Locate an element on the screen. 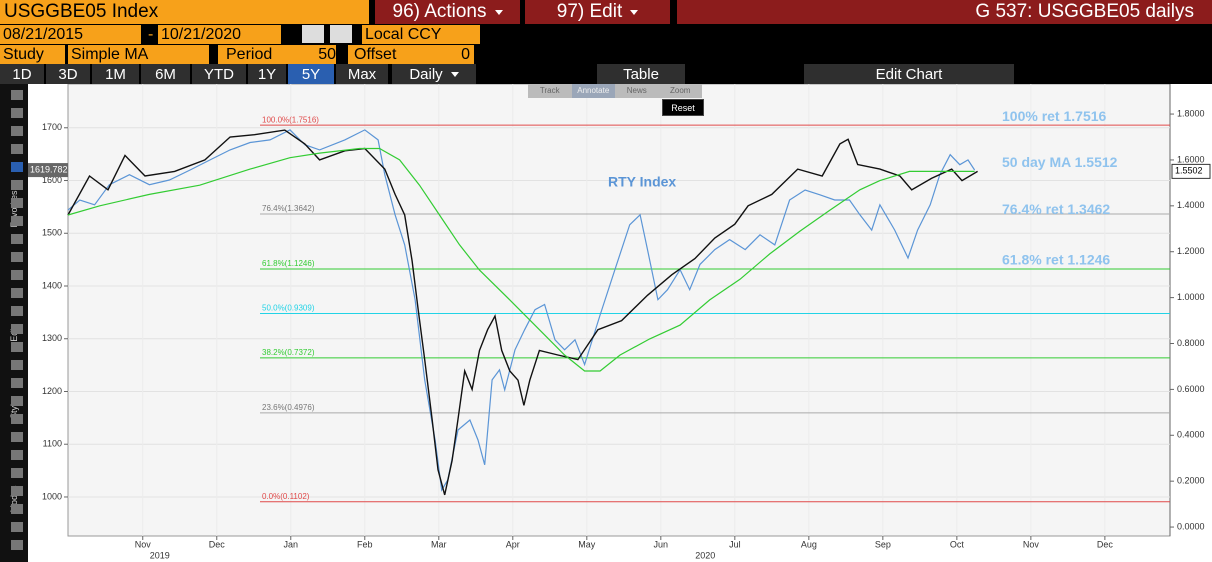 The height and width of the screenshot is (562, 1212). range-button: Max is located at coordinates (362, 74).